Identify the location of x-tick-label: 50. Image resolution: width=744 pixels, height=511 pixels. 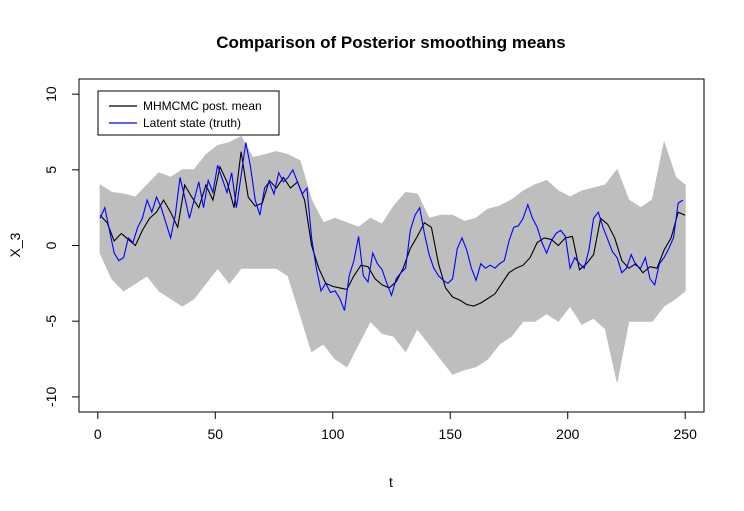
(215, 434).